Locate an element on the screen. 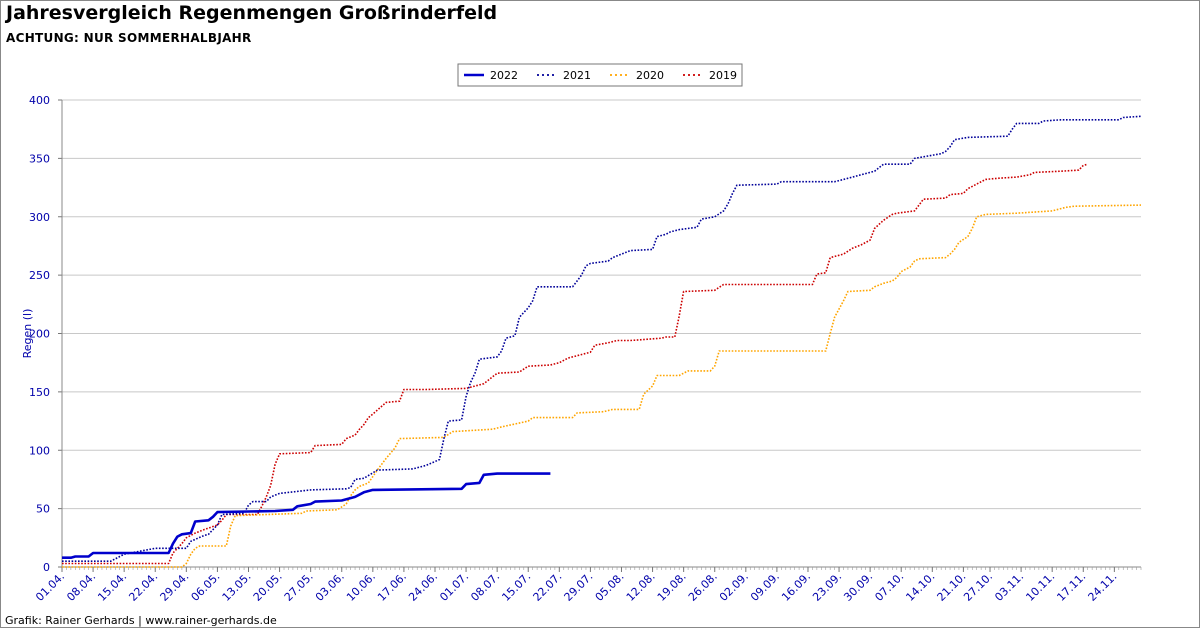 The height and width of the screenshot is (628, 1200). x-tick-label: 22.07. is located at coordinates (547, 587).